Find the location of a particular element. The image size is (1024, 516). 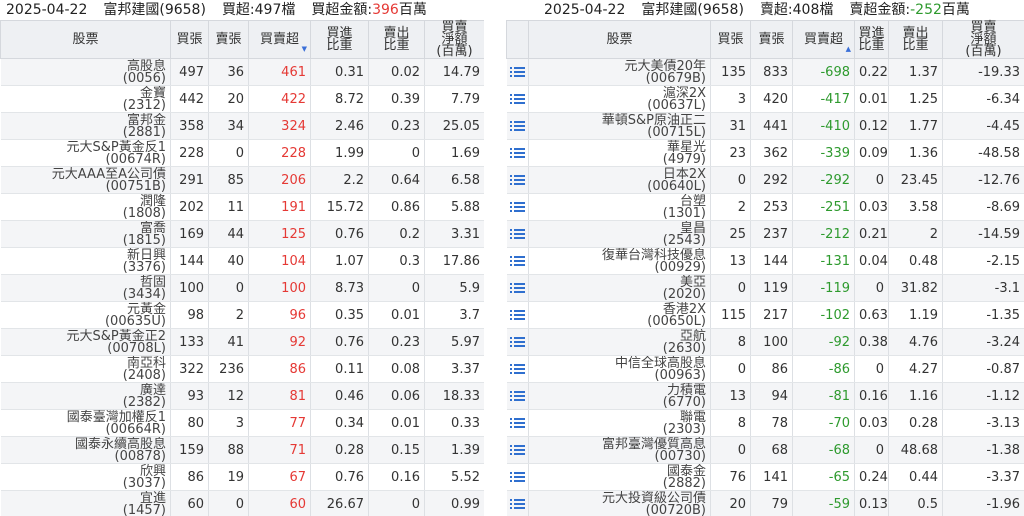

table-row: 華頓S&P原油正二 (00715L) 31 441 -410 0.12 1.77 -4.45 is located at coordinates (765, 126).